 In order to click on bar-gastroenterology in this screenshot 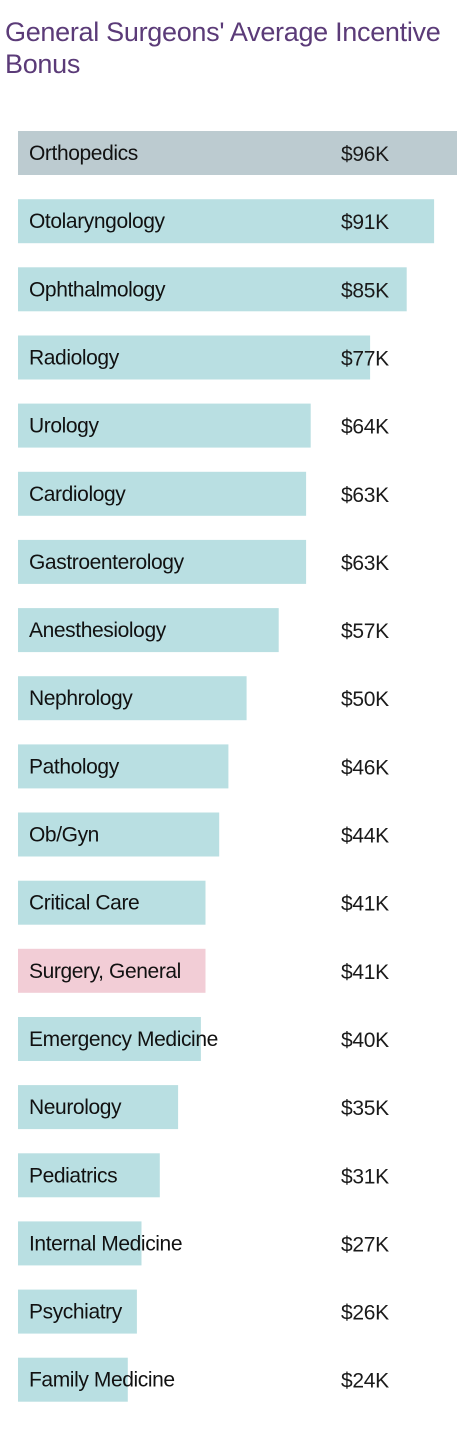, I will do `click(162, 561)`.